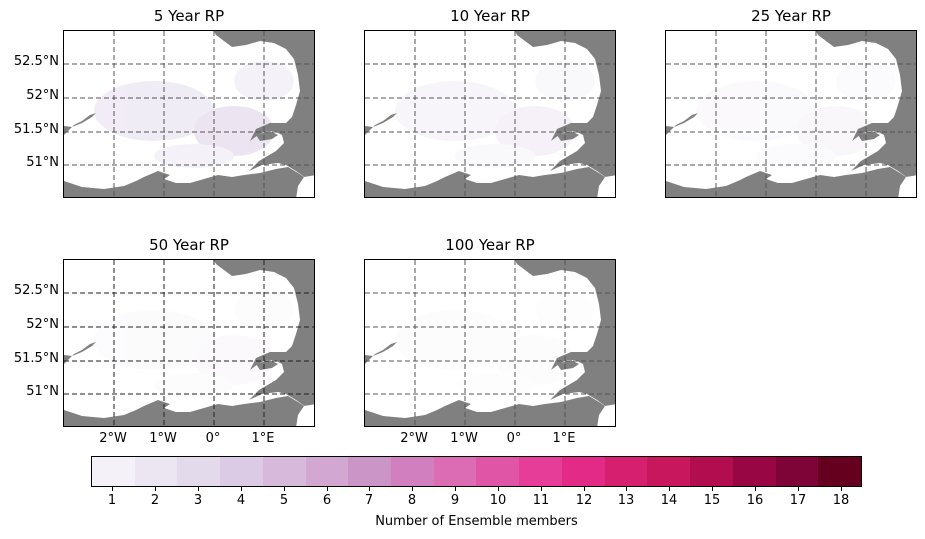 The image size is (925, 539). I want to click on panel-title: 10 Year RP, so click(490, 16).